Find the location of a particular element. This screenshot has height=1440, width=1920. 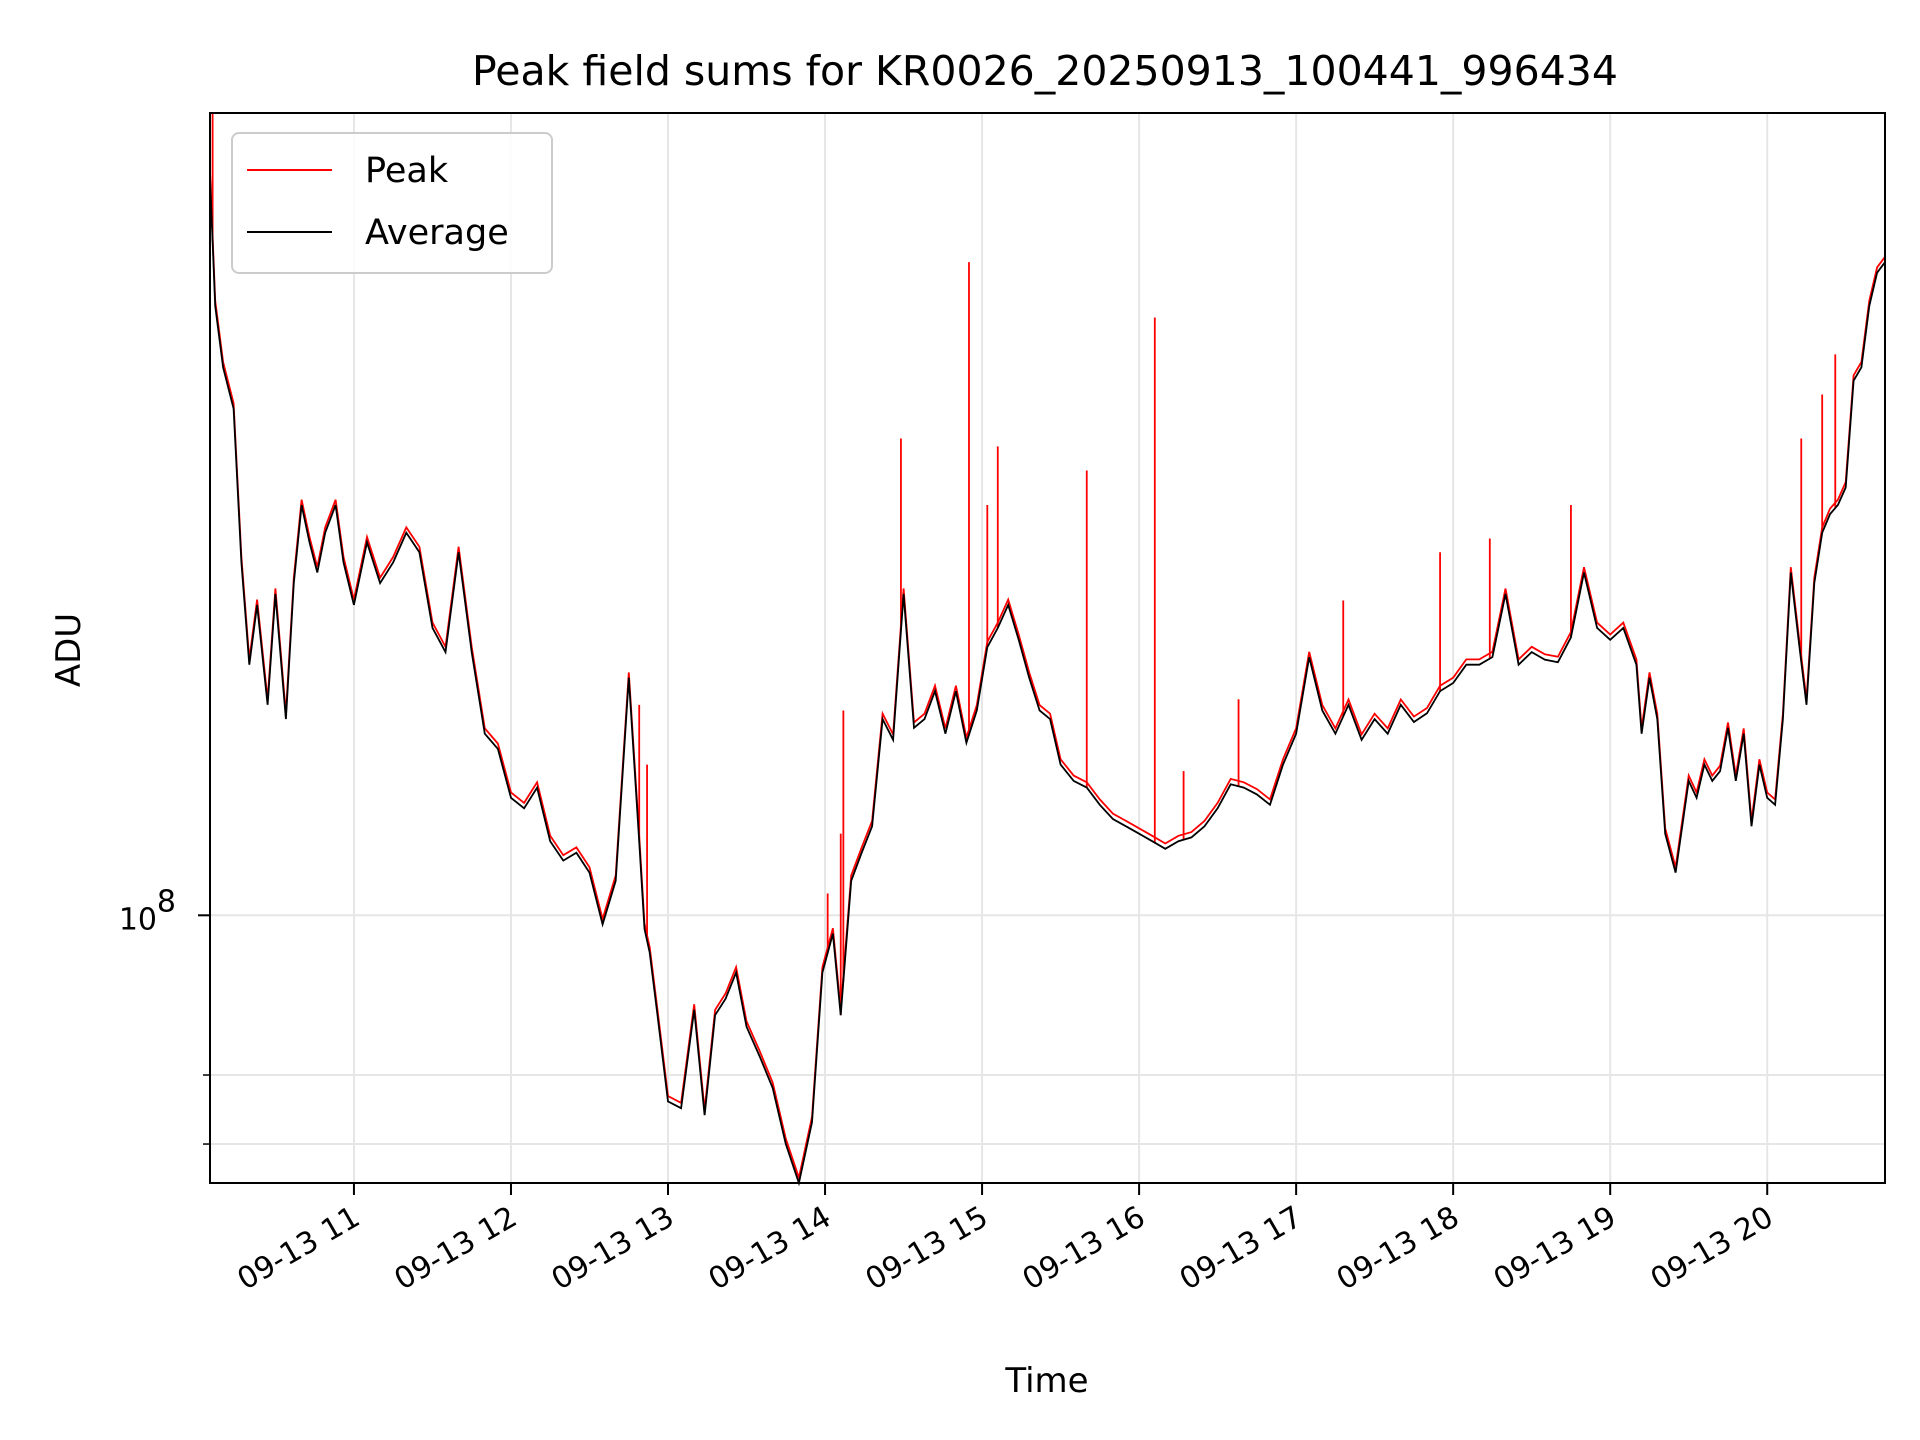

legend: Peak Average is located at coordinates (392, 203).